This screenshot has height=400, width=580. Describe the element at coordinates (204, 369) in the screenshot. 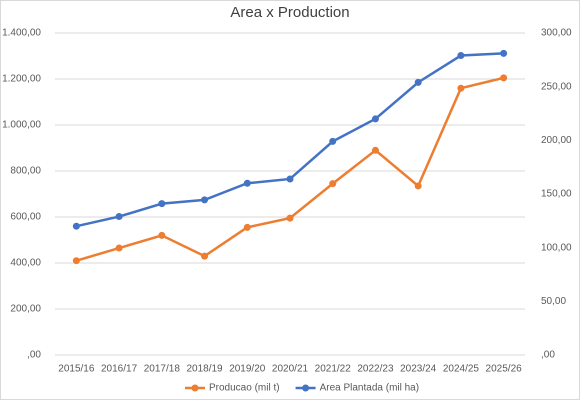

I see `x-tick-label: 2018/19` at that location.